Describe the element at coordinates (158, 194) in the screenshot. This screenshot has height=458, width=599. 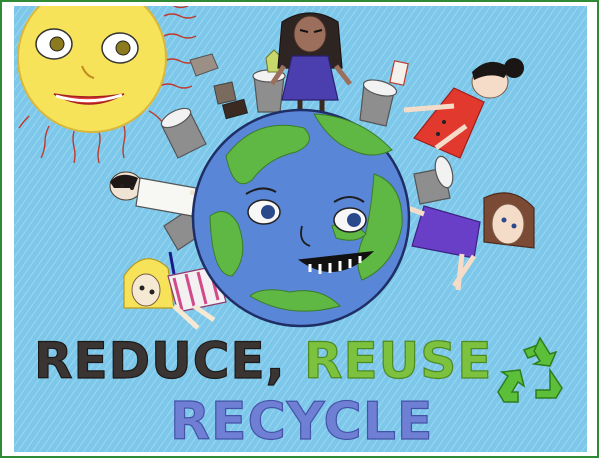
I see `child-figure-left-white` at that location.